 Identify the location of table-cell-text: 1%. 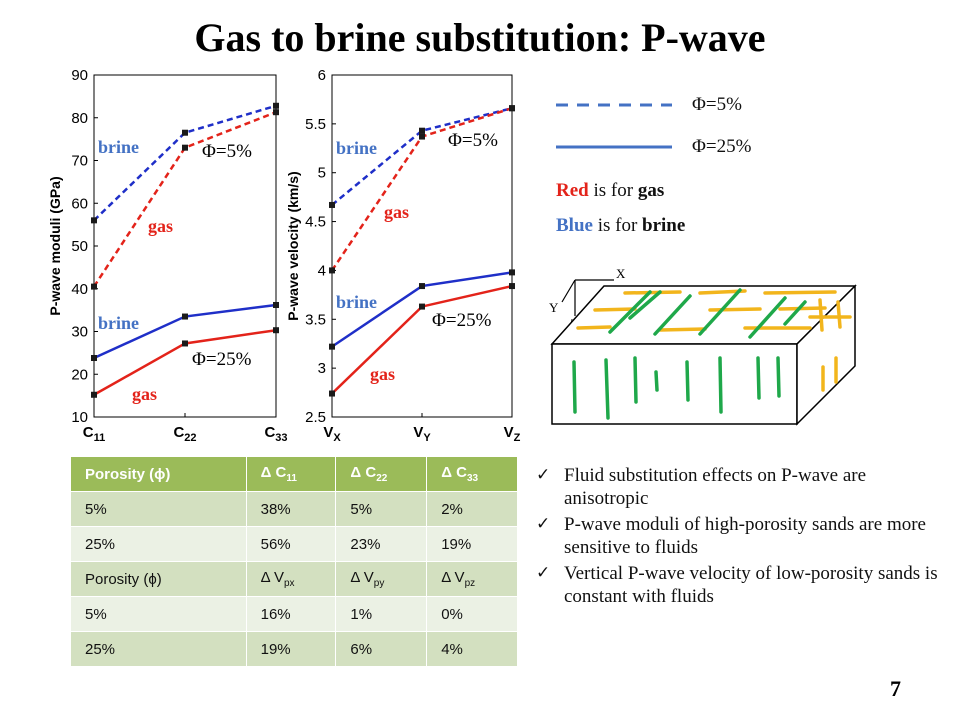
(361, 614).